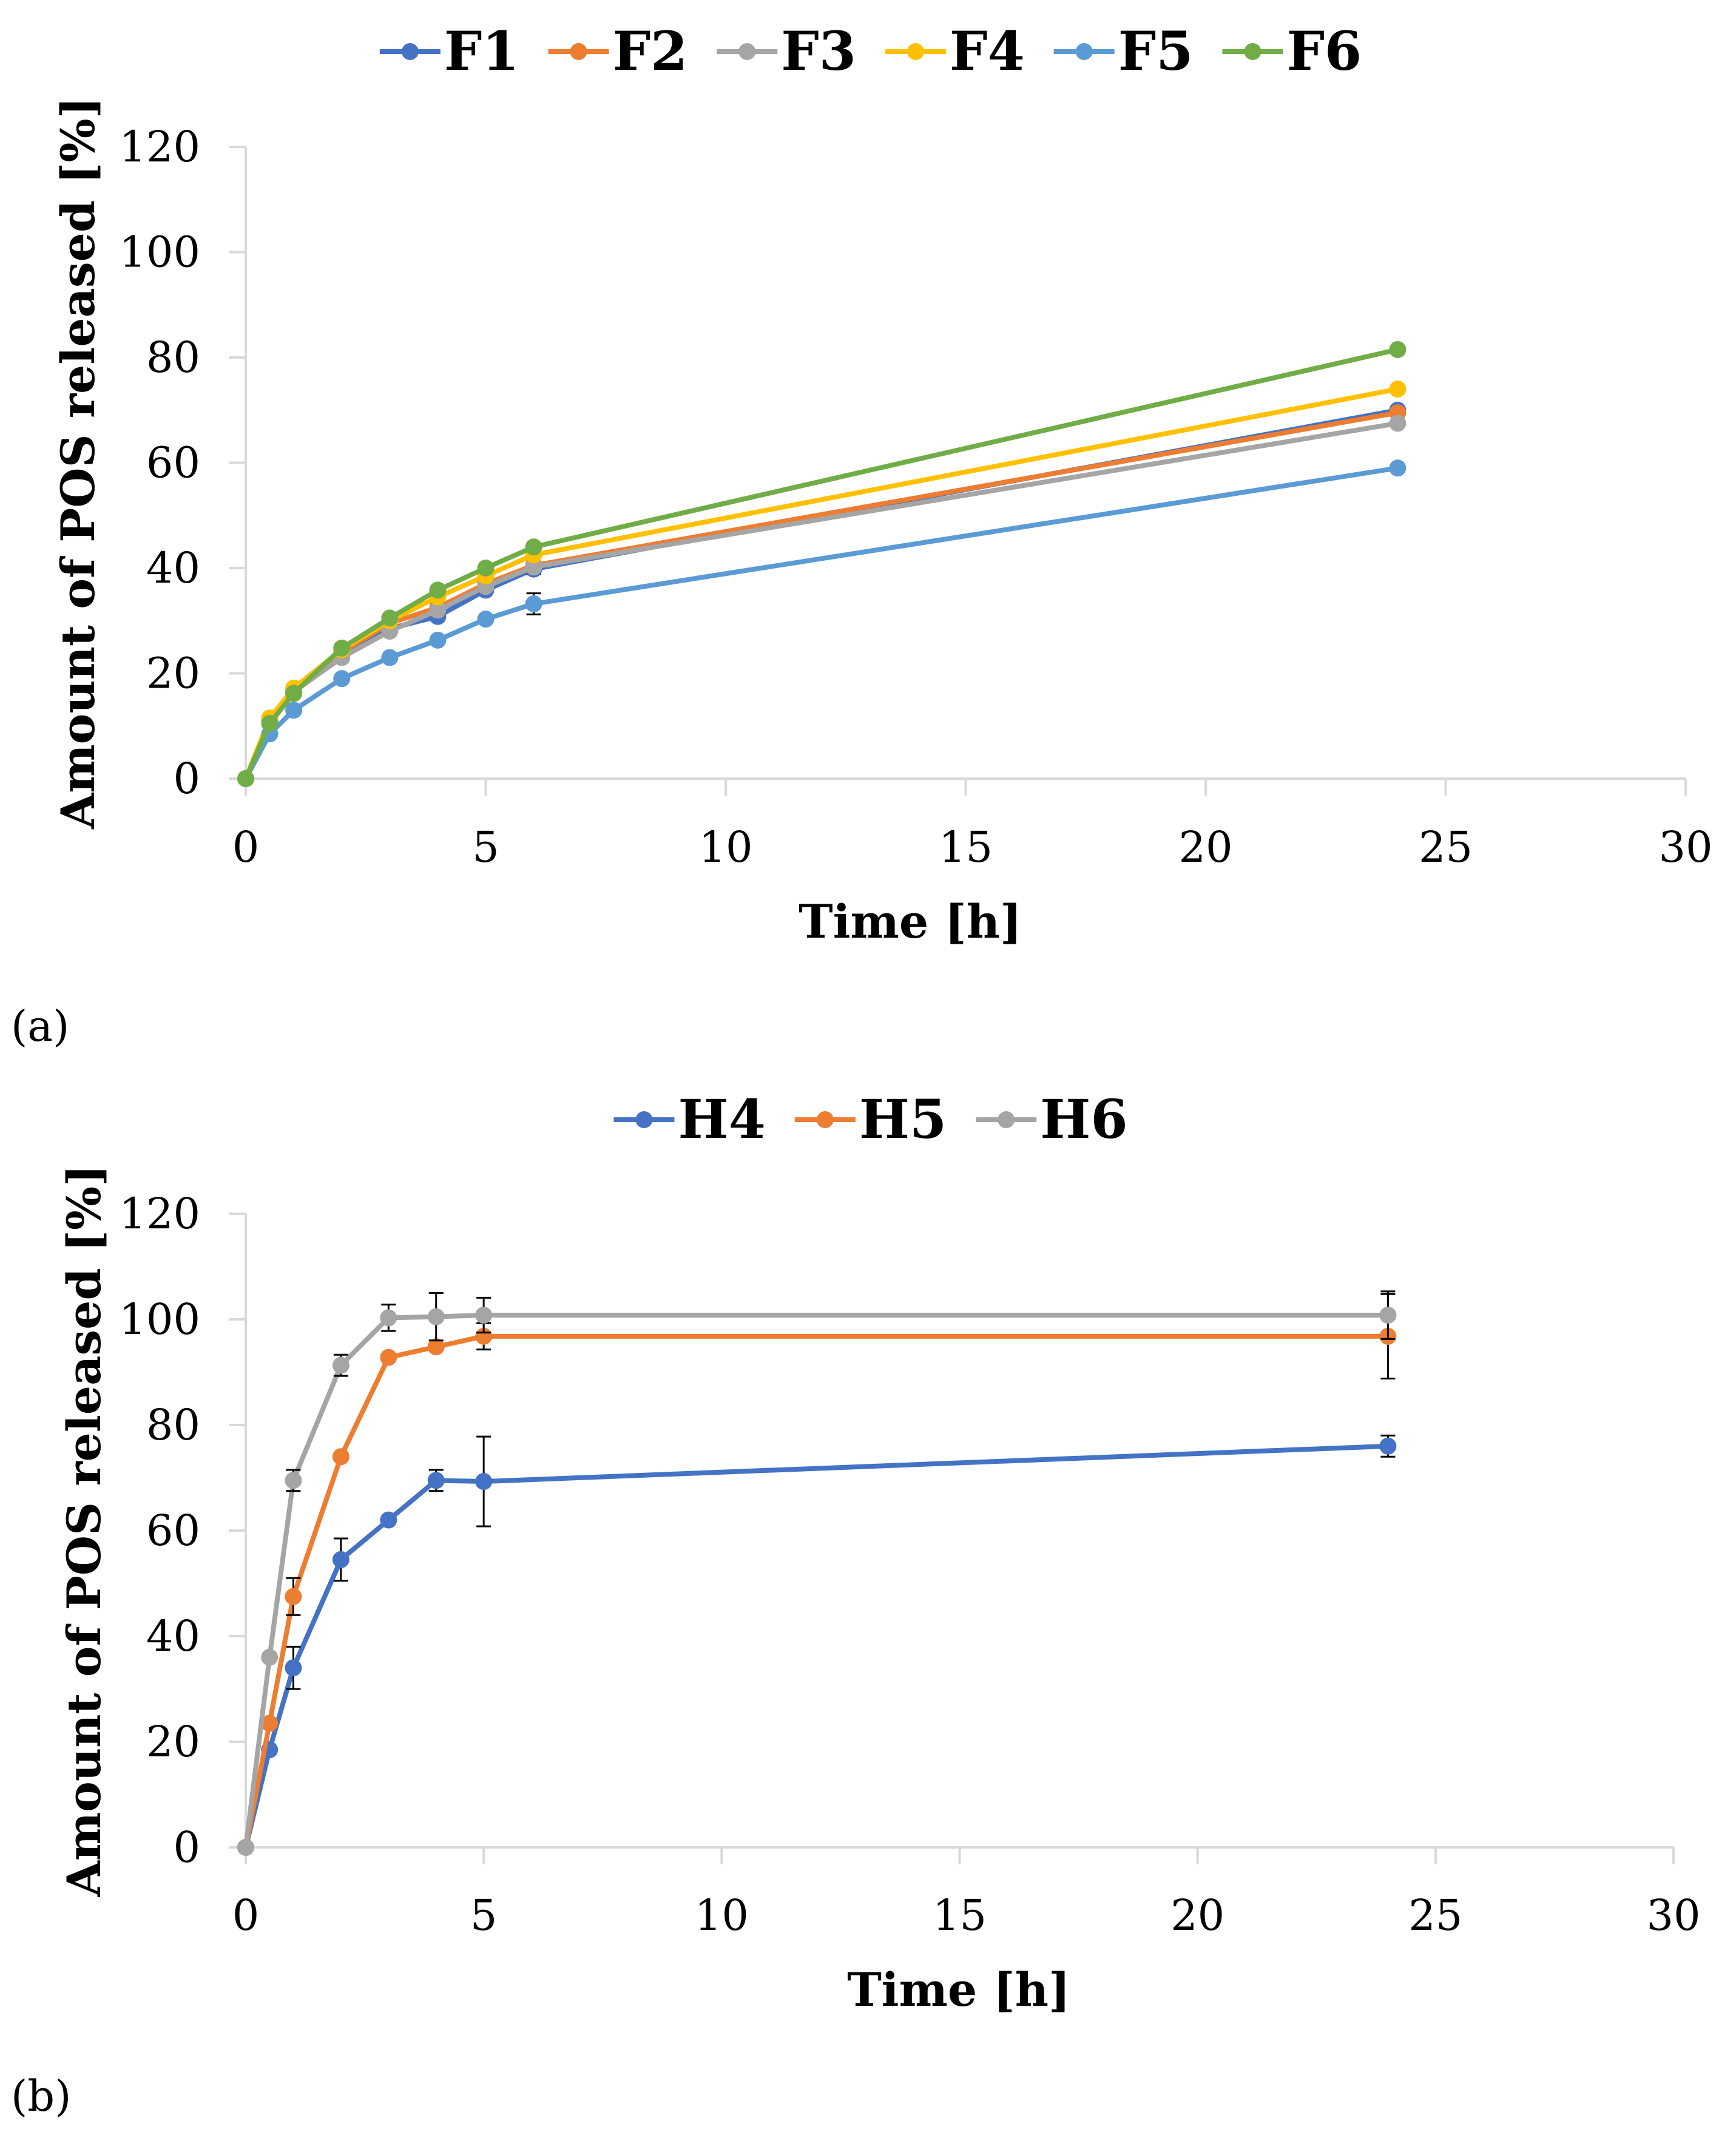  I want to click on y-tick-label: 40, so click(173, 568).